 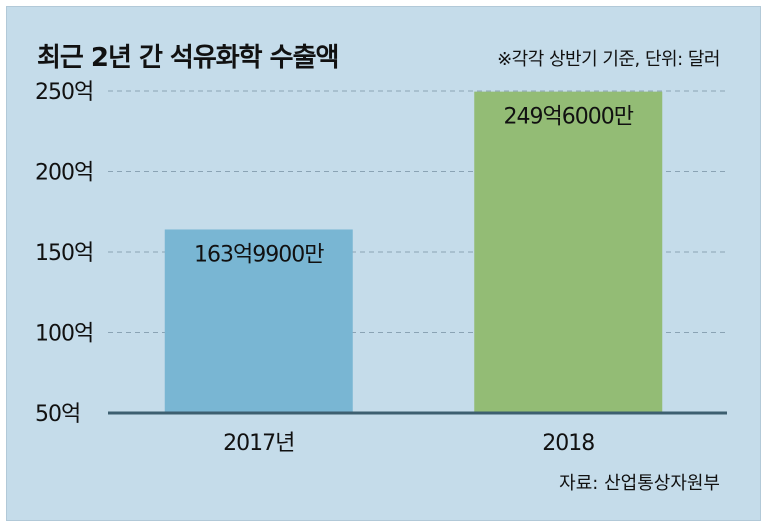 What do you see at coordinates (57, 414) in the screenshot?
I see `y-tick-label: 50억` at bounding box center [57, 414].